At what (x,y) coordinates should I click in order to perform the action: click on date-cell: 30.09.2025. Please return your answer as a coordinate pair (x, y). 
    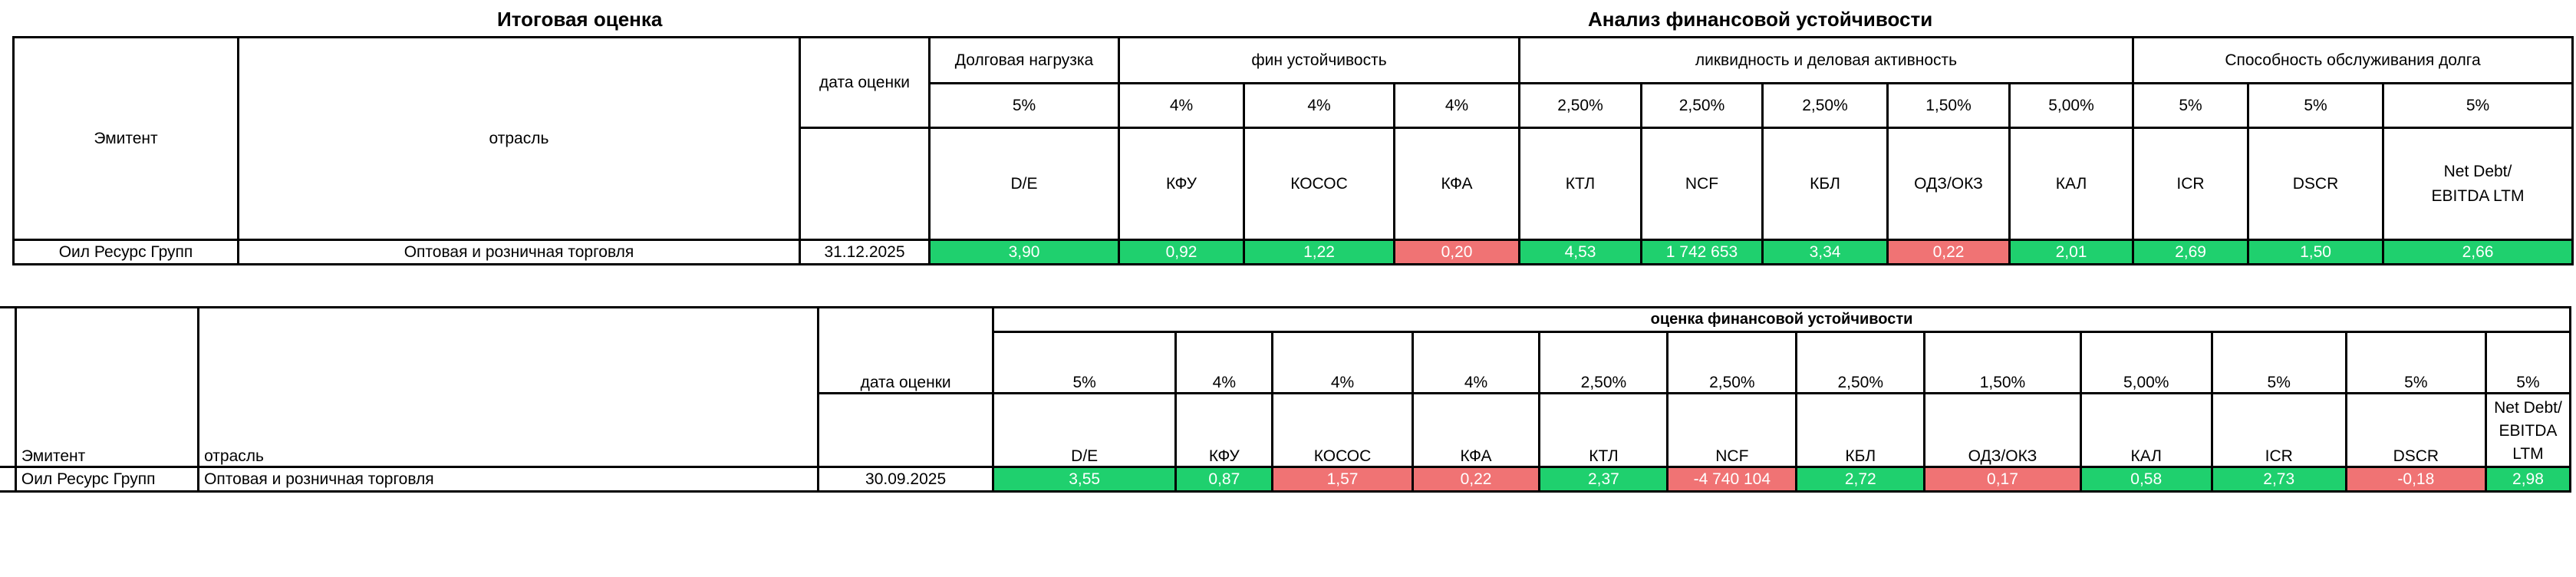
    Looking at the image, I should click on (906, 480).